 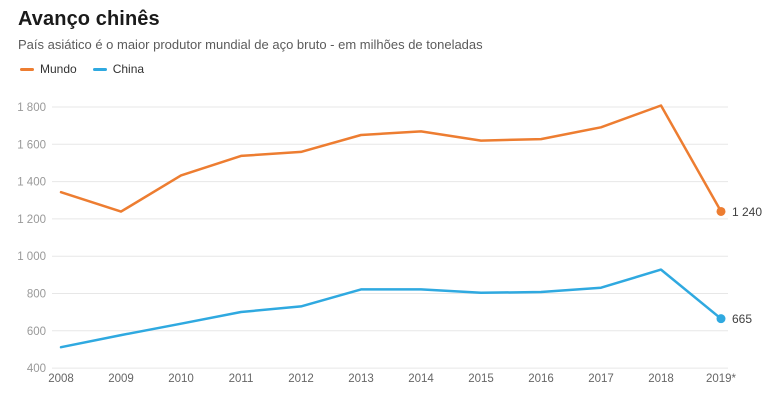 What do you see at coordinates (241, 379) in the screenshot?
I see `x-tick-label: 2011` at bounding box center [241, 379].